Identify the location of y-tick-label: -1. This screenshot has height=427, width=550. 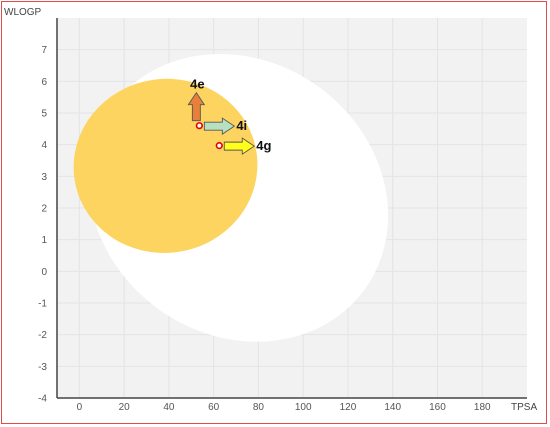
(42, 304).